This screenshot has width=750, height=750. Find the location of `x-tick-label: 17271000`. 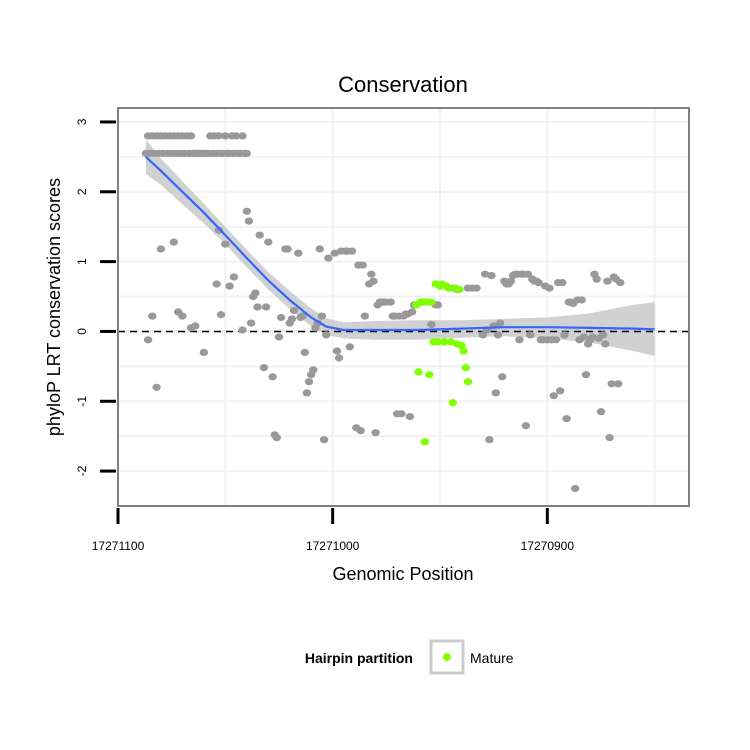

x-tick-label: 17271000 is located at coordinates (333, 546).